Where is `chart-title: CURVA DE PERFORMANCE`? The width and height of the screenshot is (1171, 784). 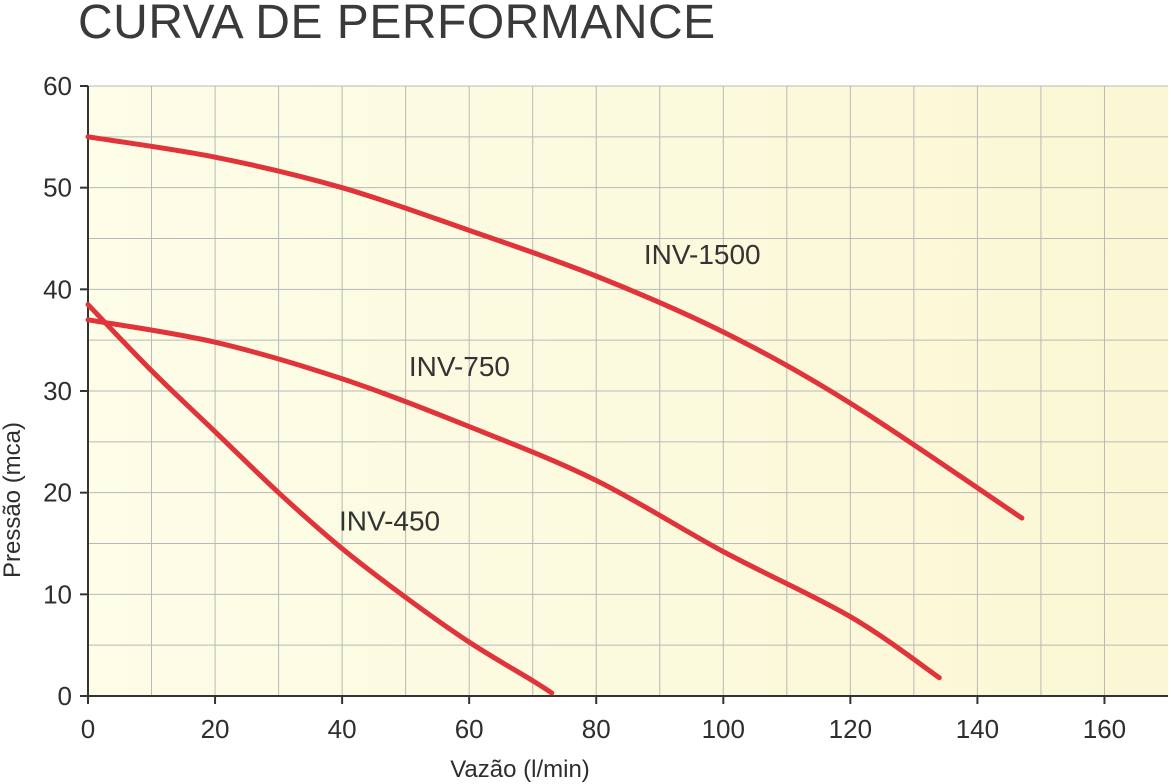 chart-title: CURVA DE PERFORMANCE is located at coordinates (397, 24).